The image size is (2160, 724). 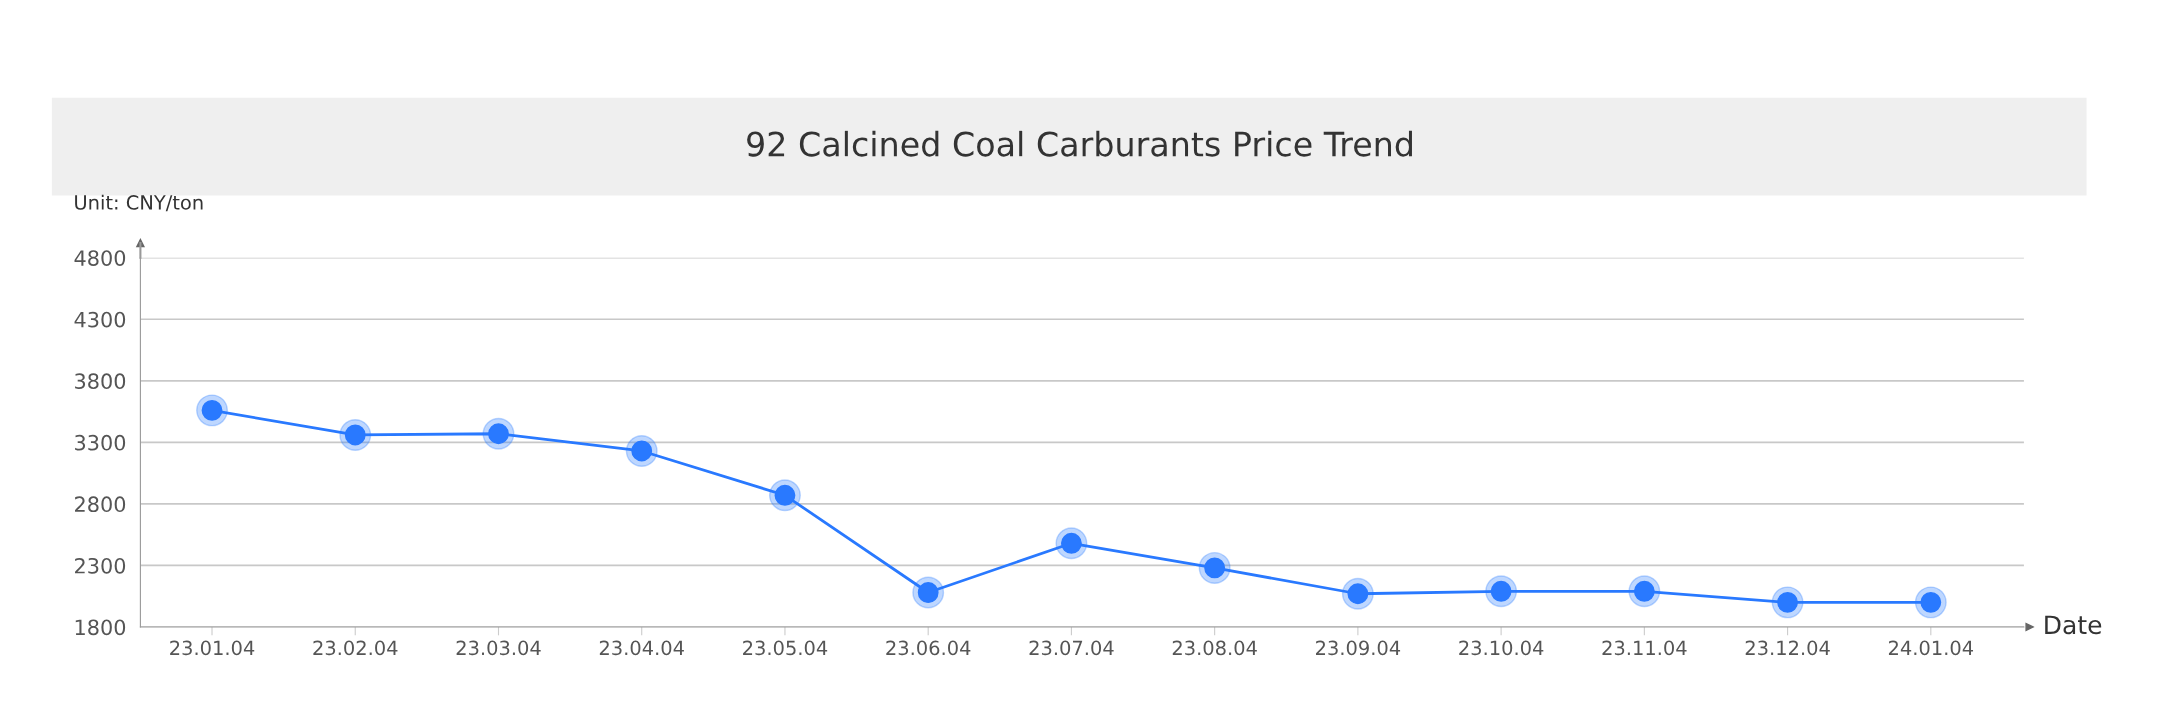 I want to click on y-tick-label: 4800, so click(x=100, y=258).